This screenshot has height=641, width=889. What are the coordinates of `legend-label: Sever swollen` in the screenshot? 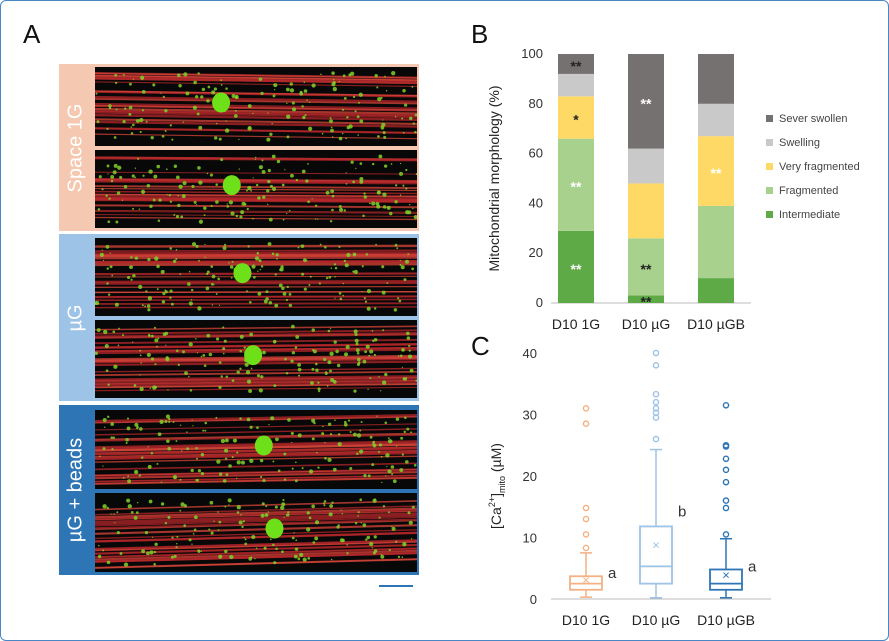 It's located at (813, 119).